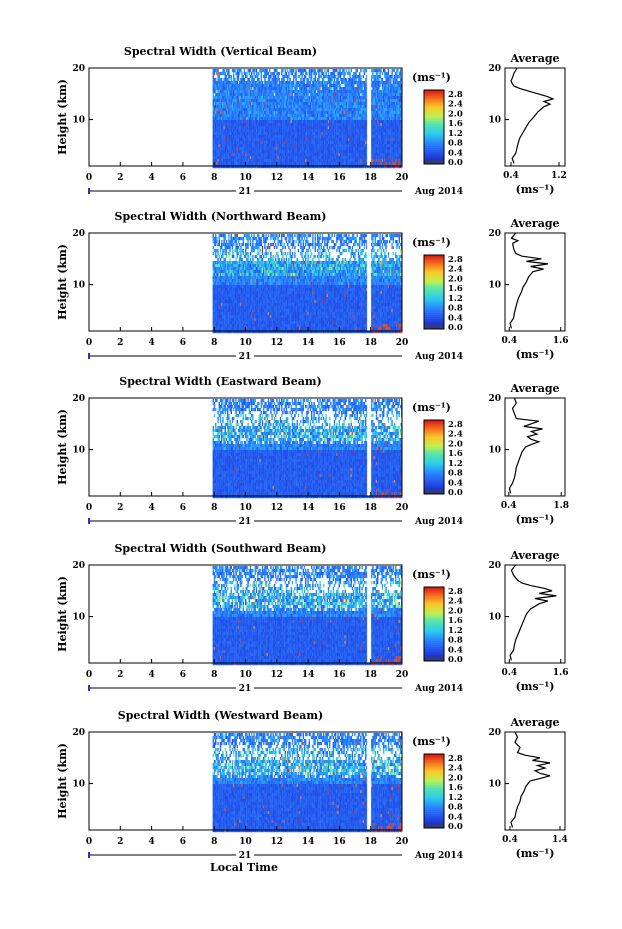  Describe the element at coordinates (402, 842) in the screenshot. I see `x-tick-label: 20` at that location.